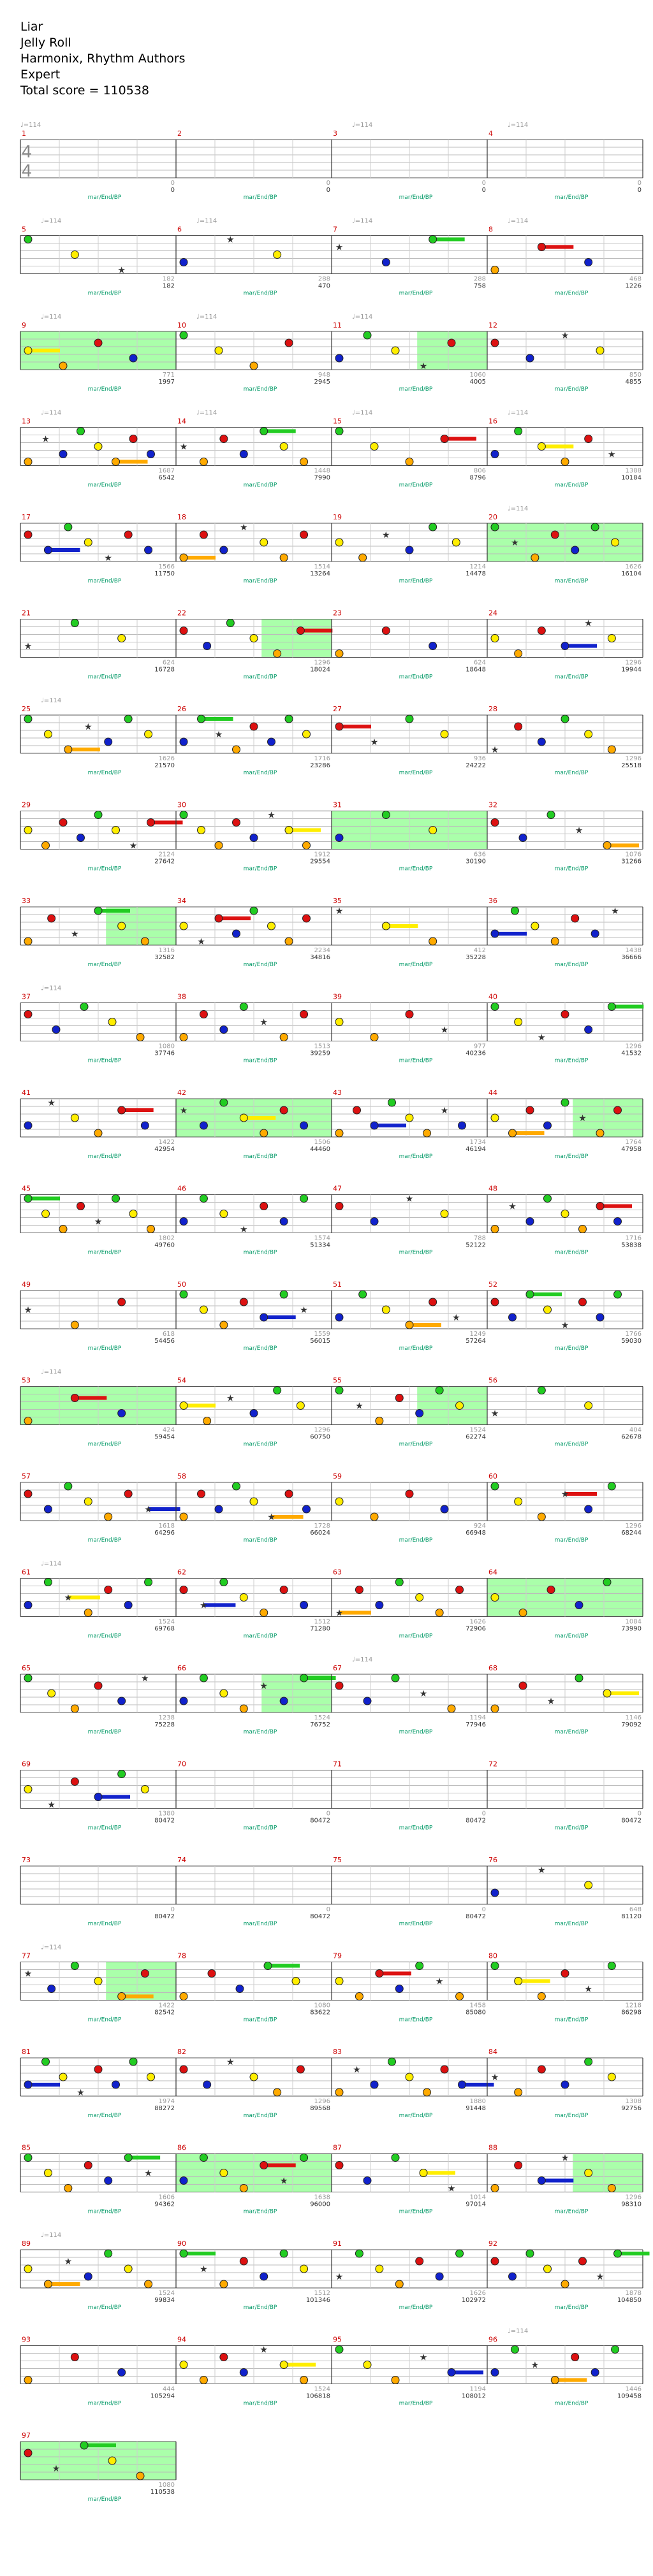 This screenshot has height=2576, width=653. What do you see at coordinates (493, 1668) in the screenshot?
I see `measure-number: 68` at bounding box center [493, 1668].